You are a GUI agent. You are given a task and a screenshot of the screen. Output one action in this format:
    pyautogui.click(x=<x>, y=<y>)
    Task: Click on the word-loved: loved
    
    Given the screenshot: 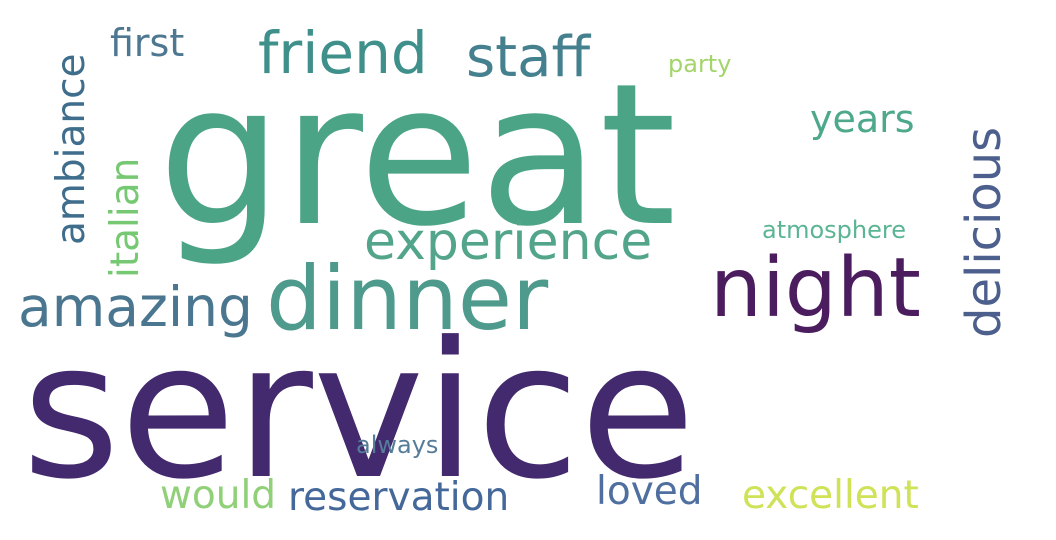 What is the action you would take?
    pyautogui.click(x=649, y=491)
    